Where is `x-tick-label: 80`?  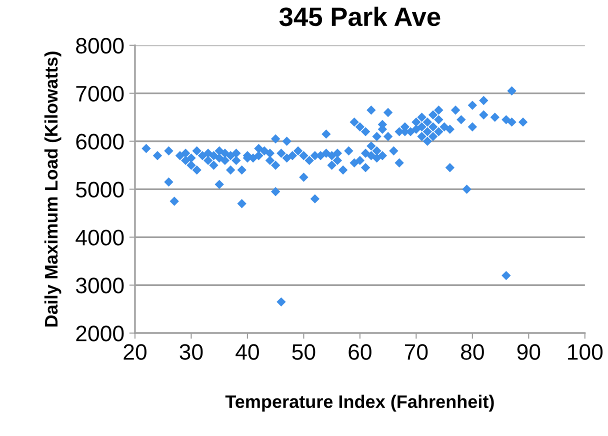
x-tick-label: 80 is located at coordinates (472, 352).